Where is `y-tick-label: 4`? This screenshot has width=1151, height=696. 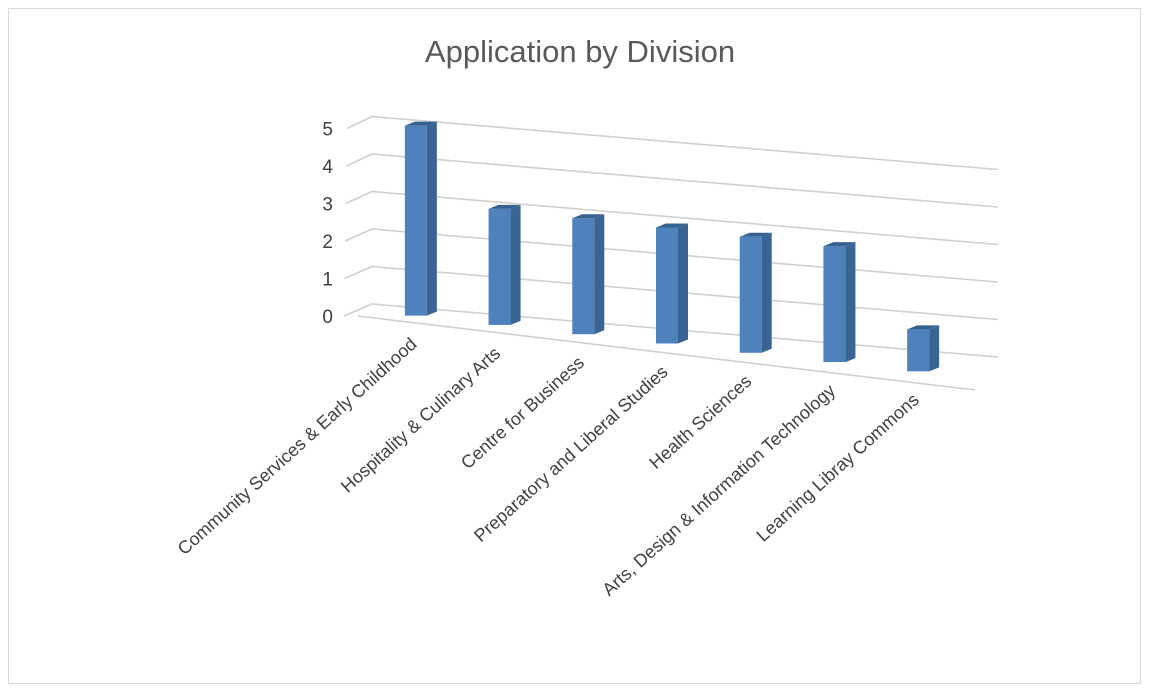
y-tick-label: 4 is located at coordinates (327, 167).